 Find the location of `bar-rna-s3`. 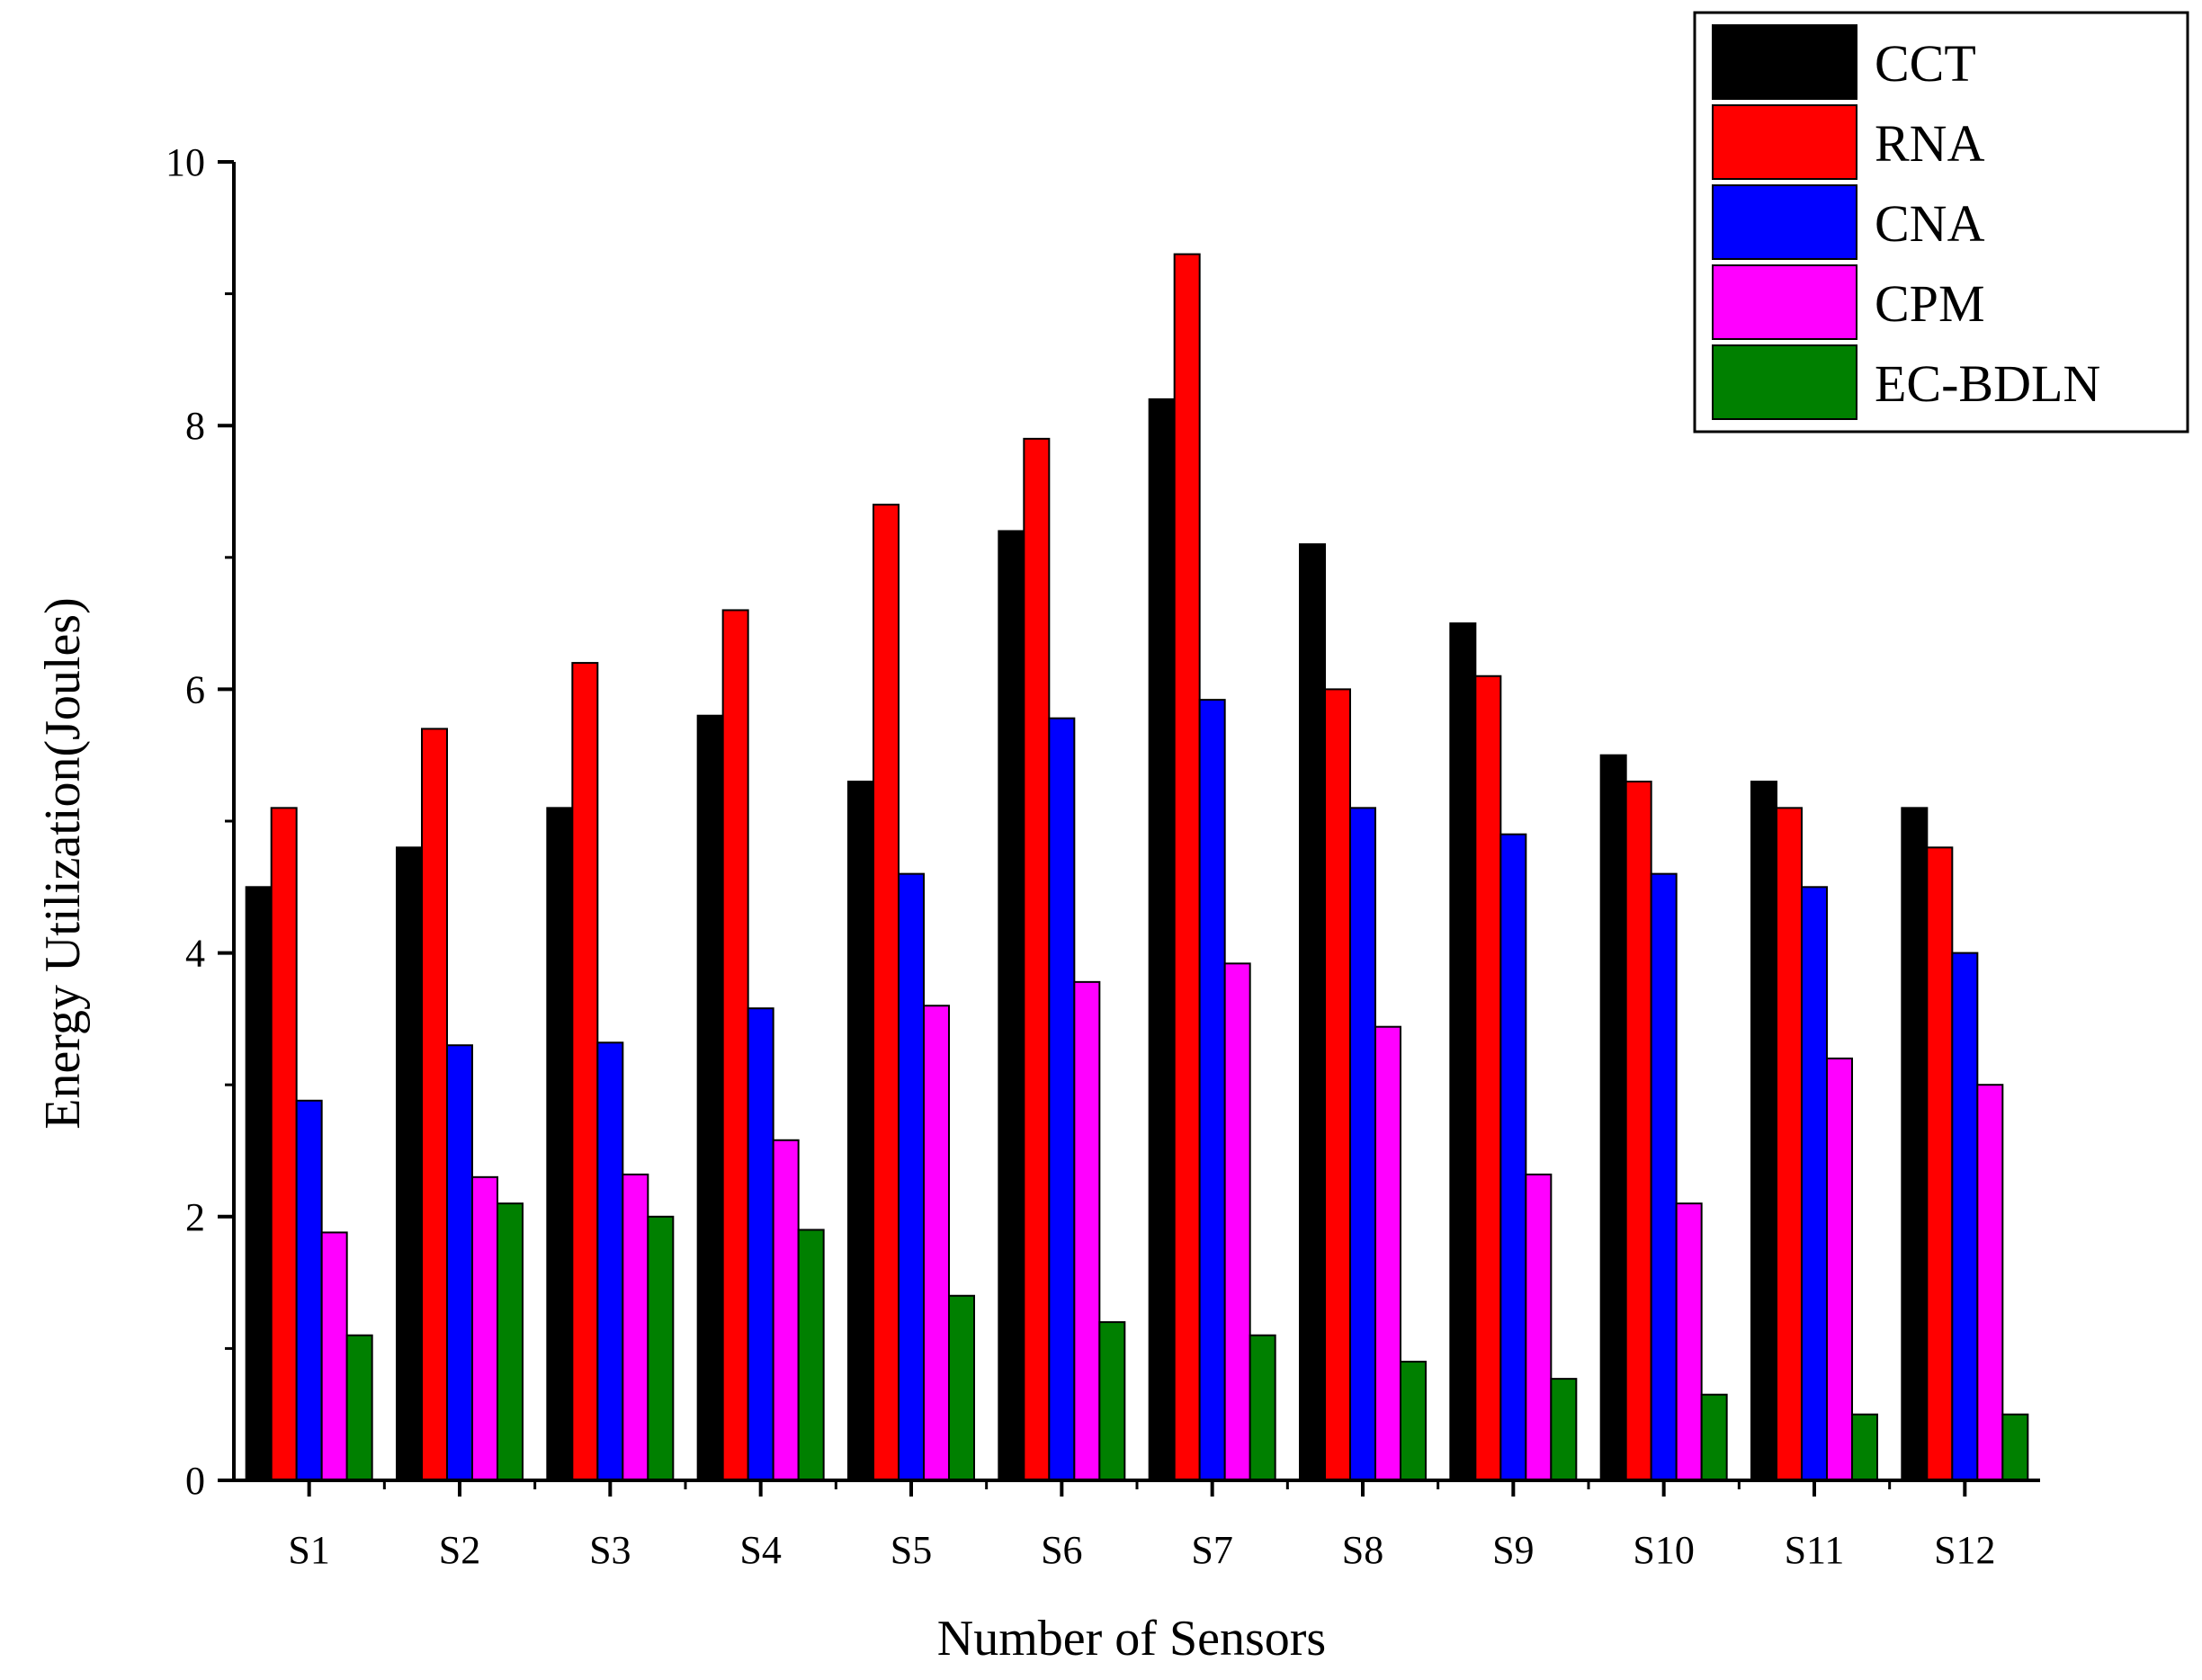

bar-rna-s3 is located at coordinates (585, 1071).